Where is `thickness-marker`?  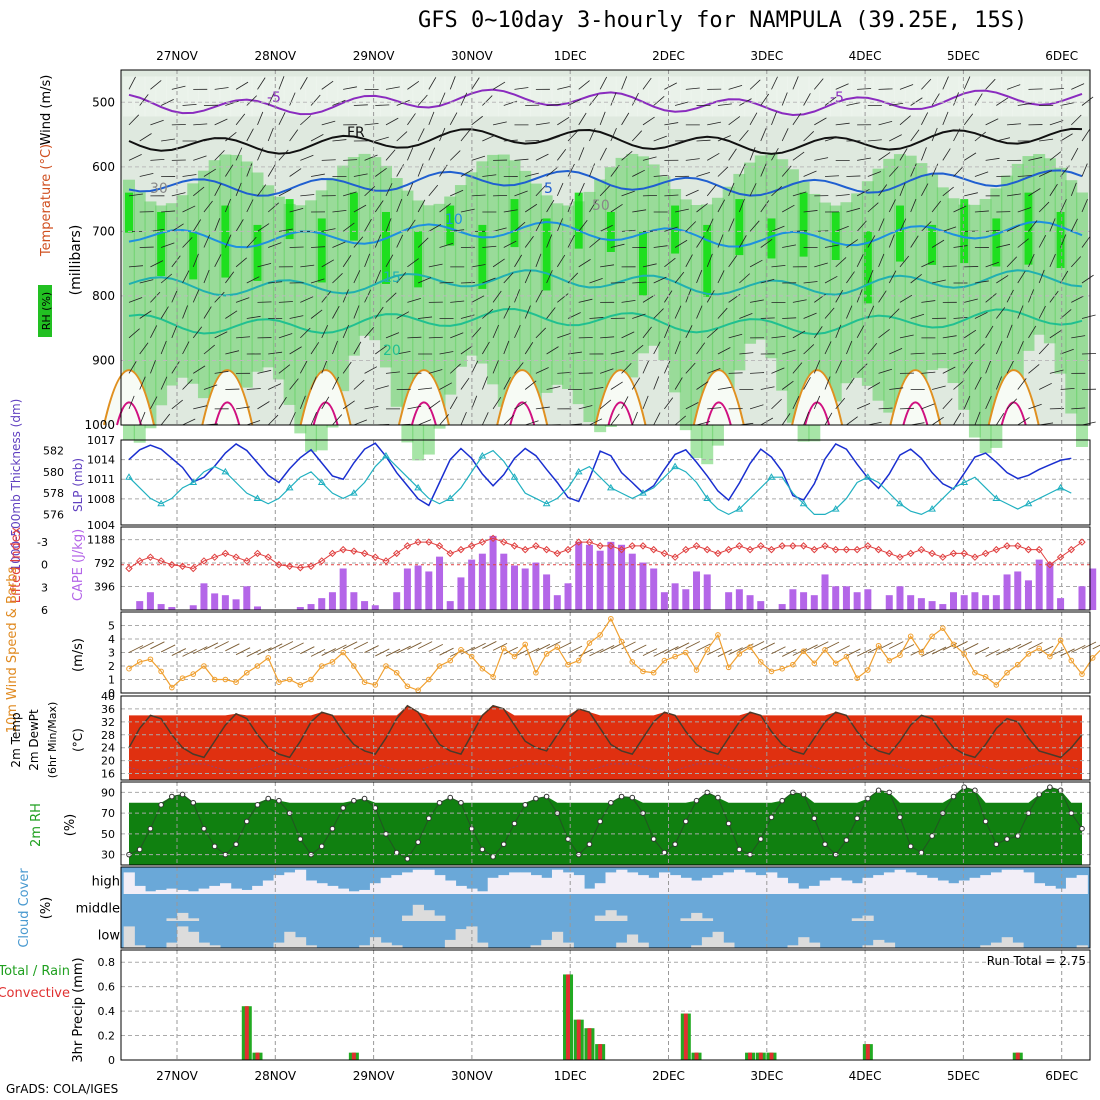 thickness-marker is located at coordinates (546, 503).